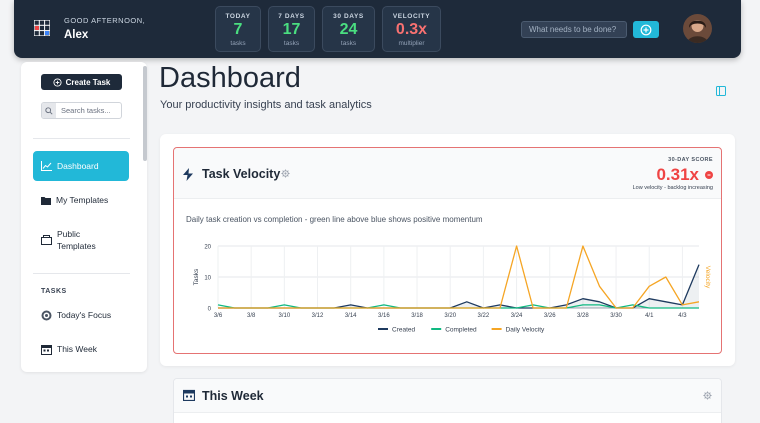 This screenshot has width=760, height=423. Describe the element at coordinates (76, 240) in the screenshot. I see `sidebar-item-label: Public Templates` at that location.